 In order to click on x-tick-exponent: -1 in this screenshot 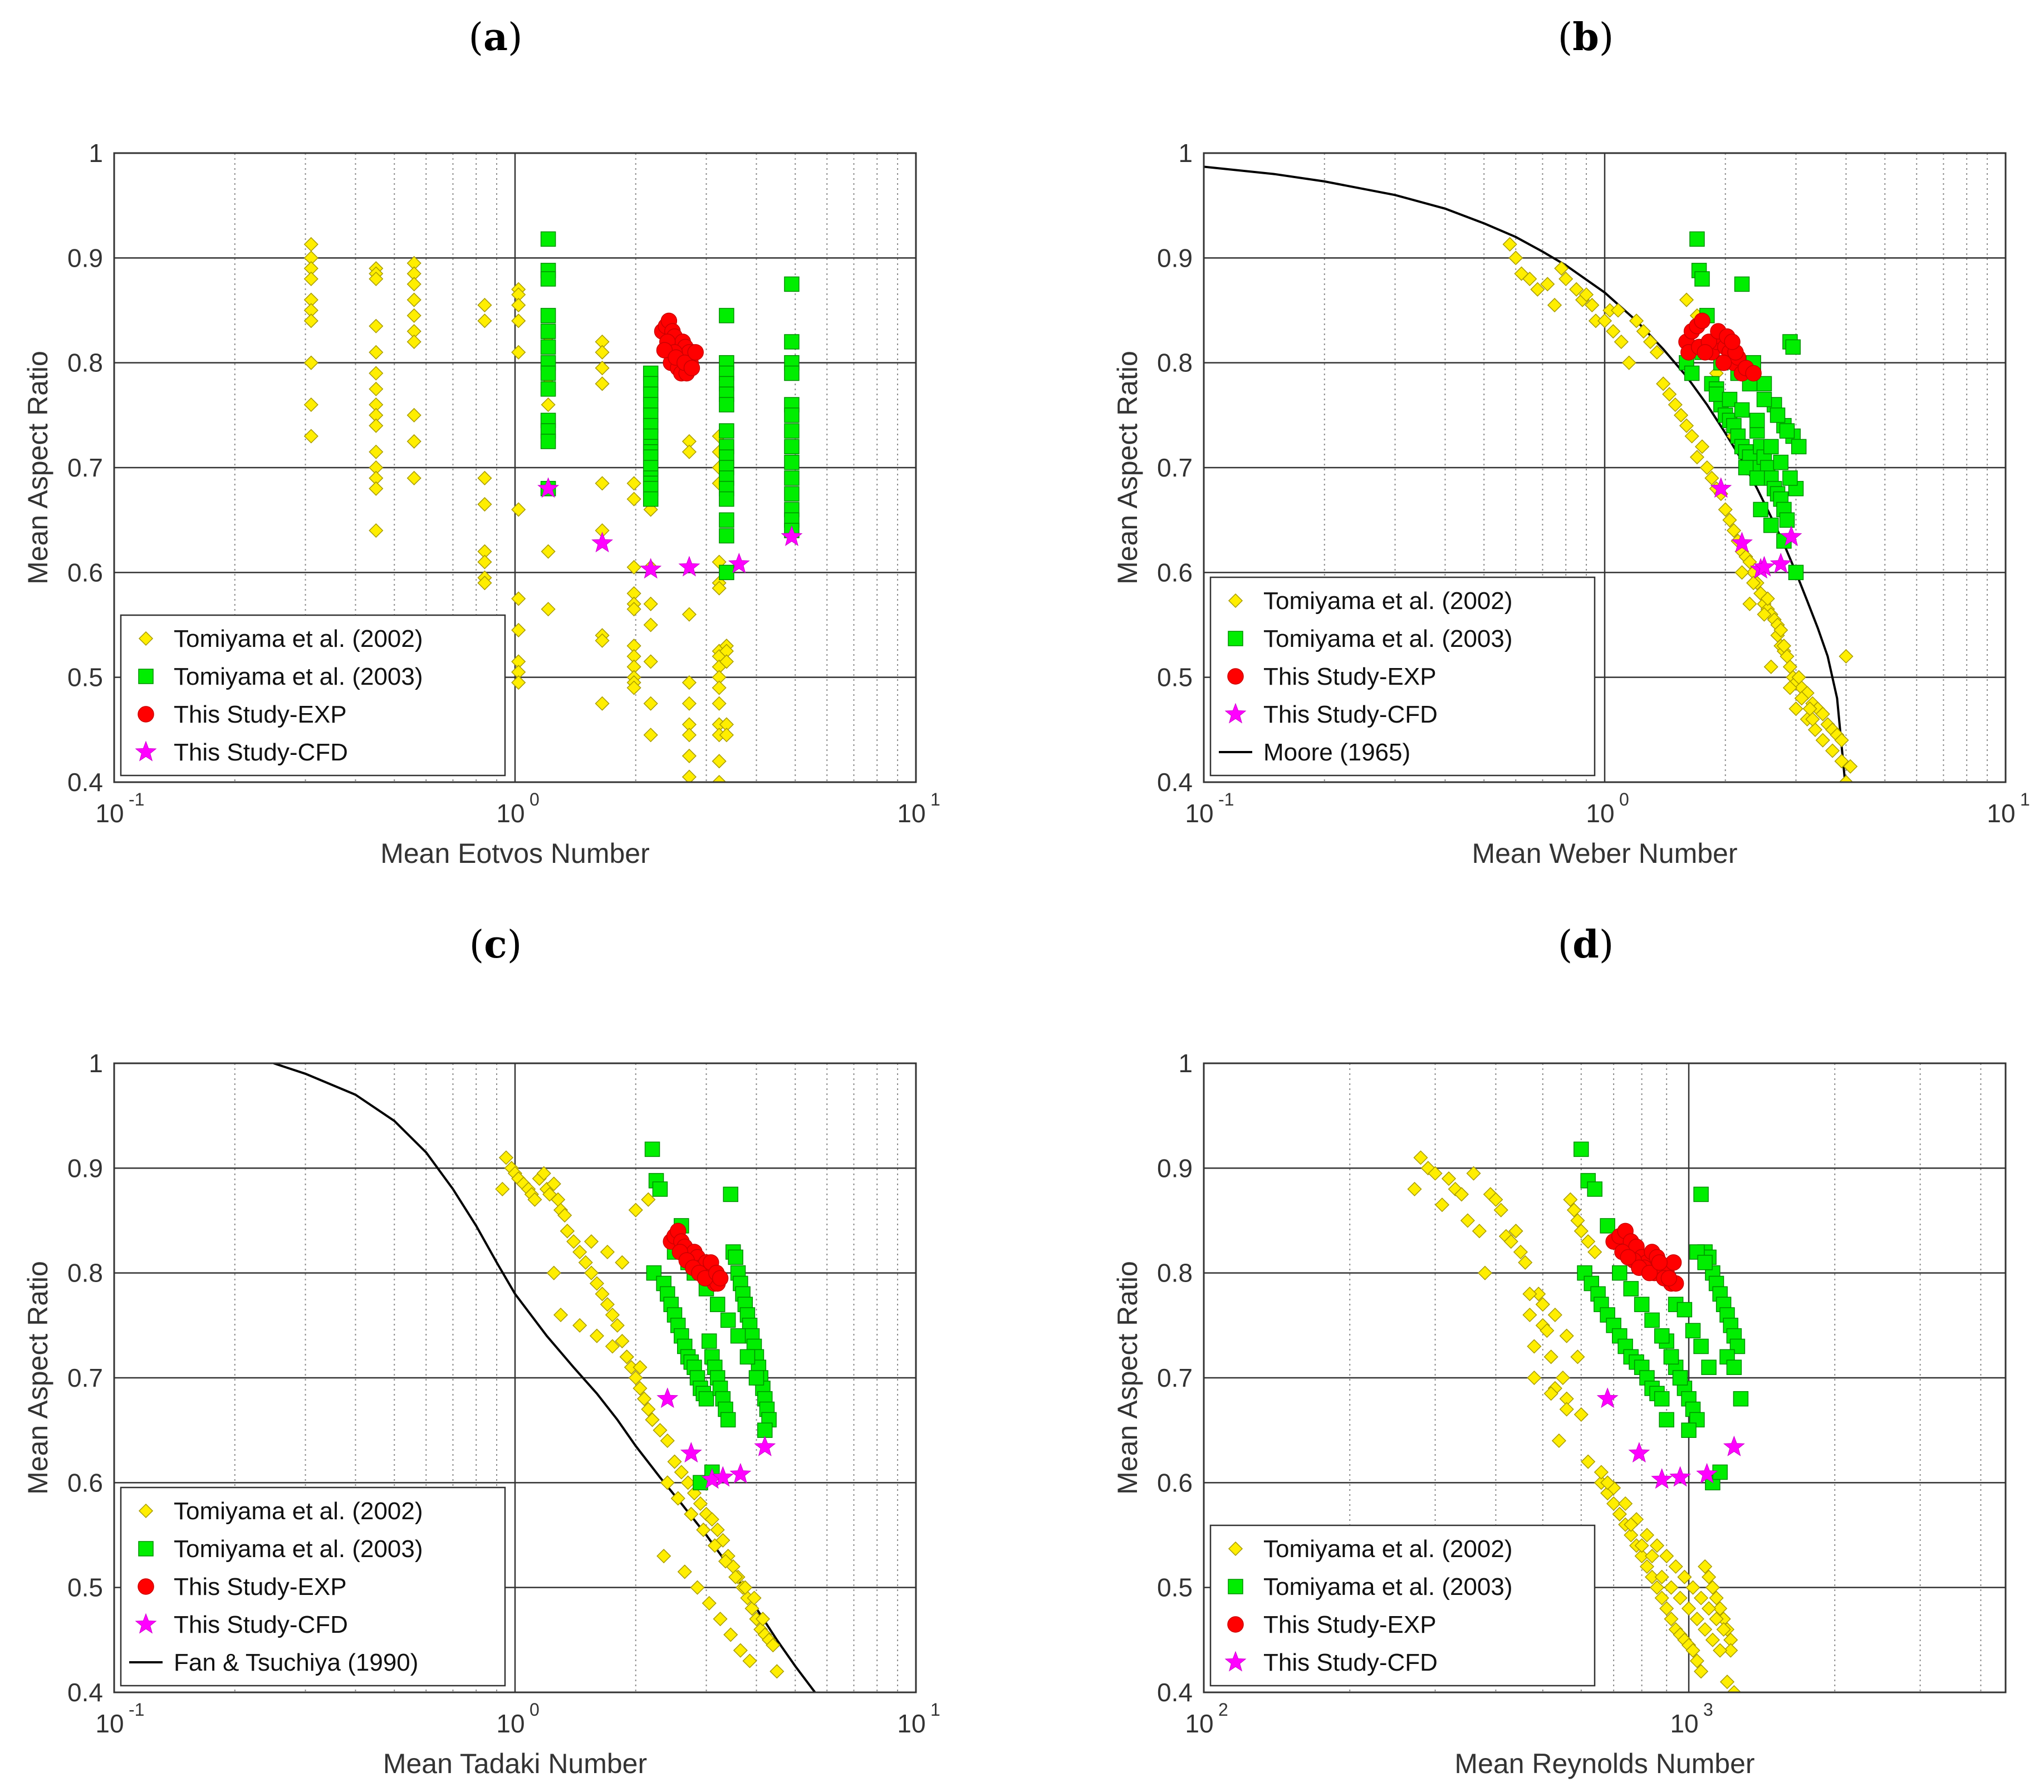, I will do `click(136, 799)`.